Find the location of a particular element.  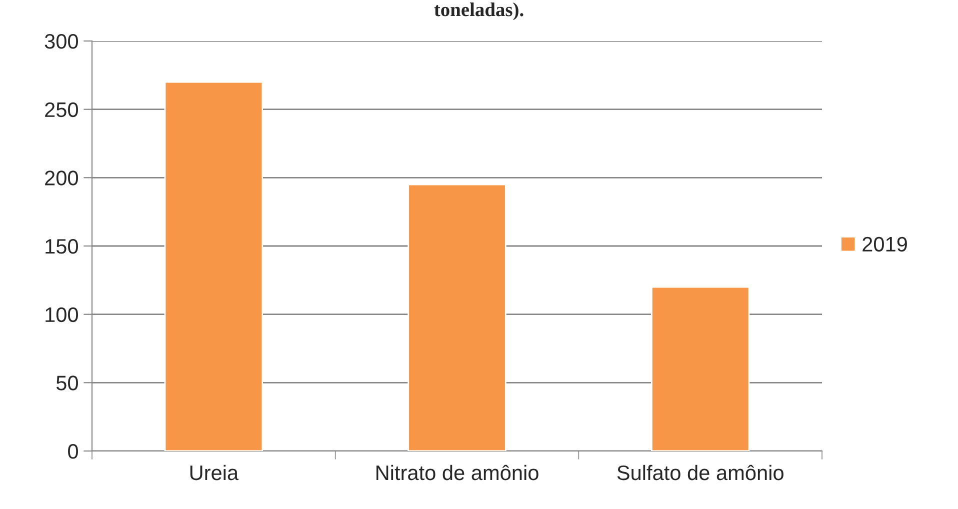

x-tick-label: Nitrato de amônio is located at coordinates (457, 472).